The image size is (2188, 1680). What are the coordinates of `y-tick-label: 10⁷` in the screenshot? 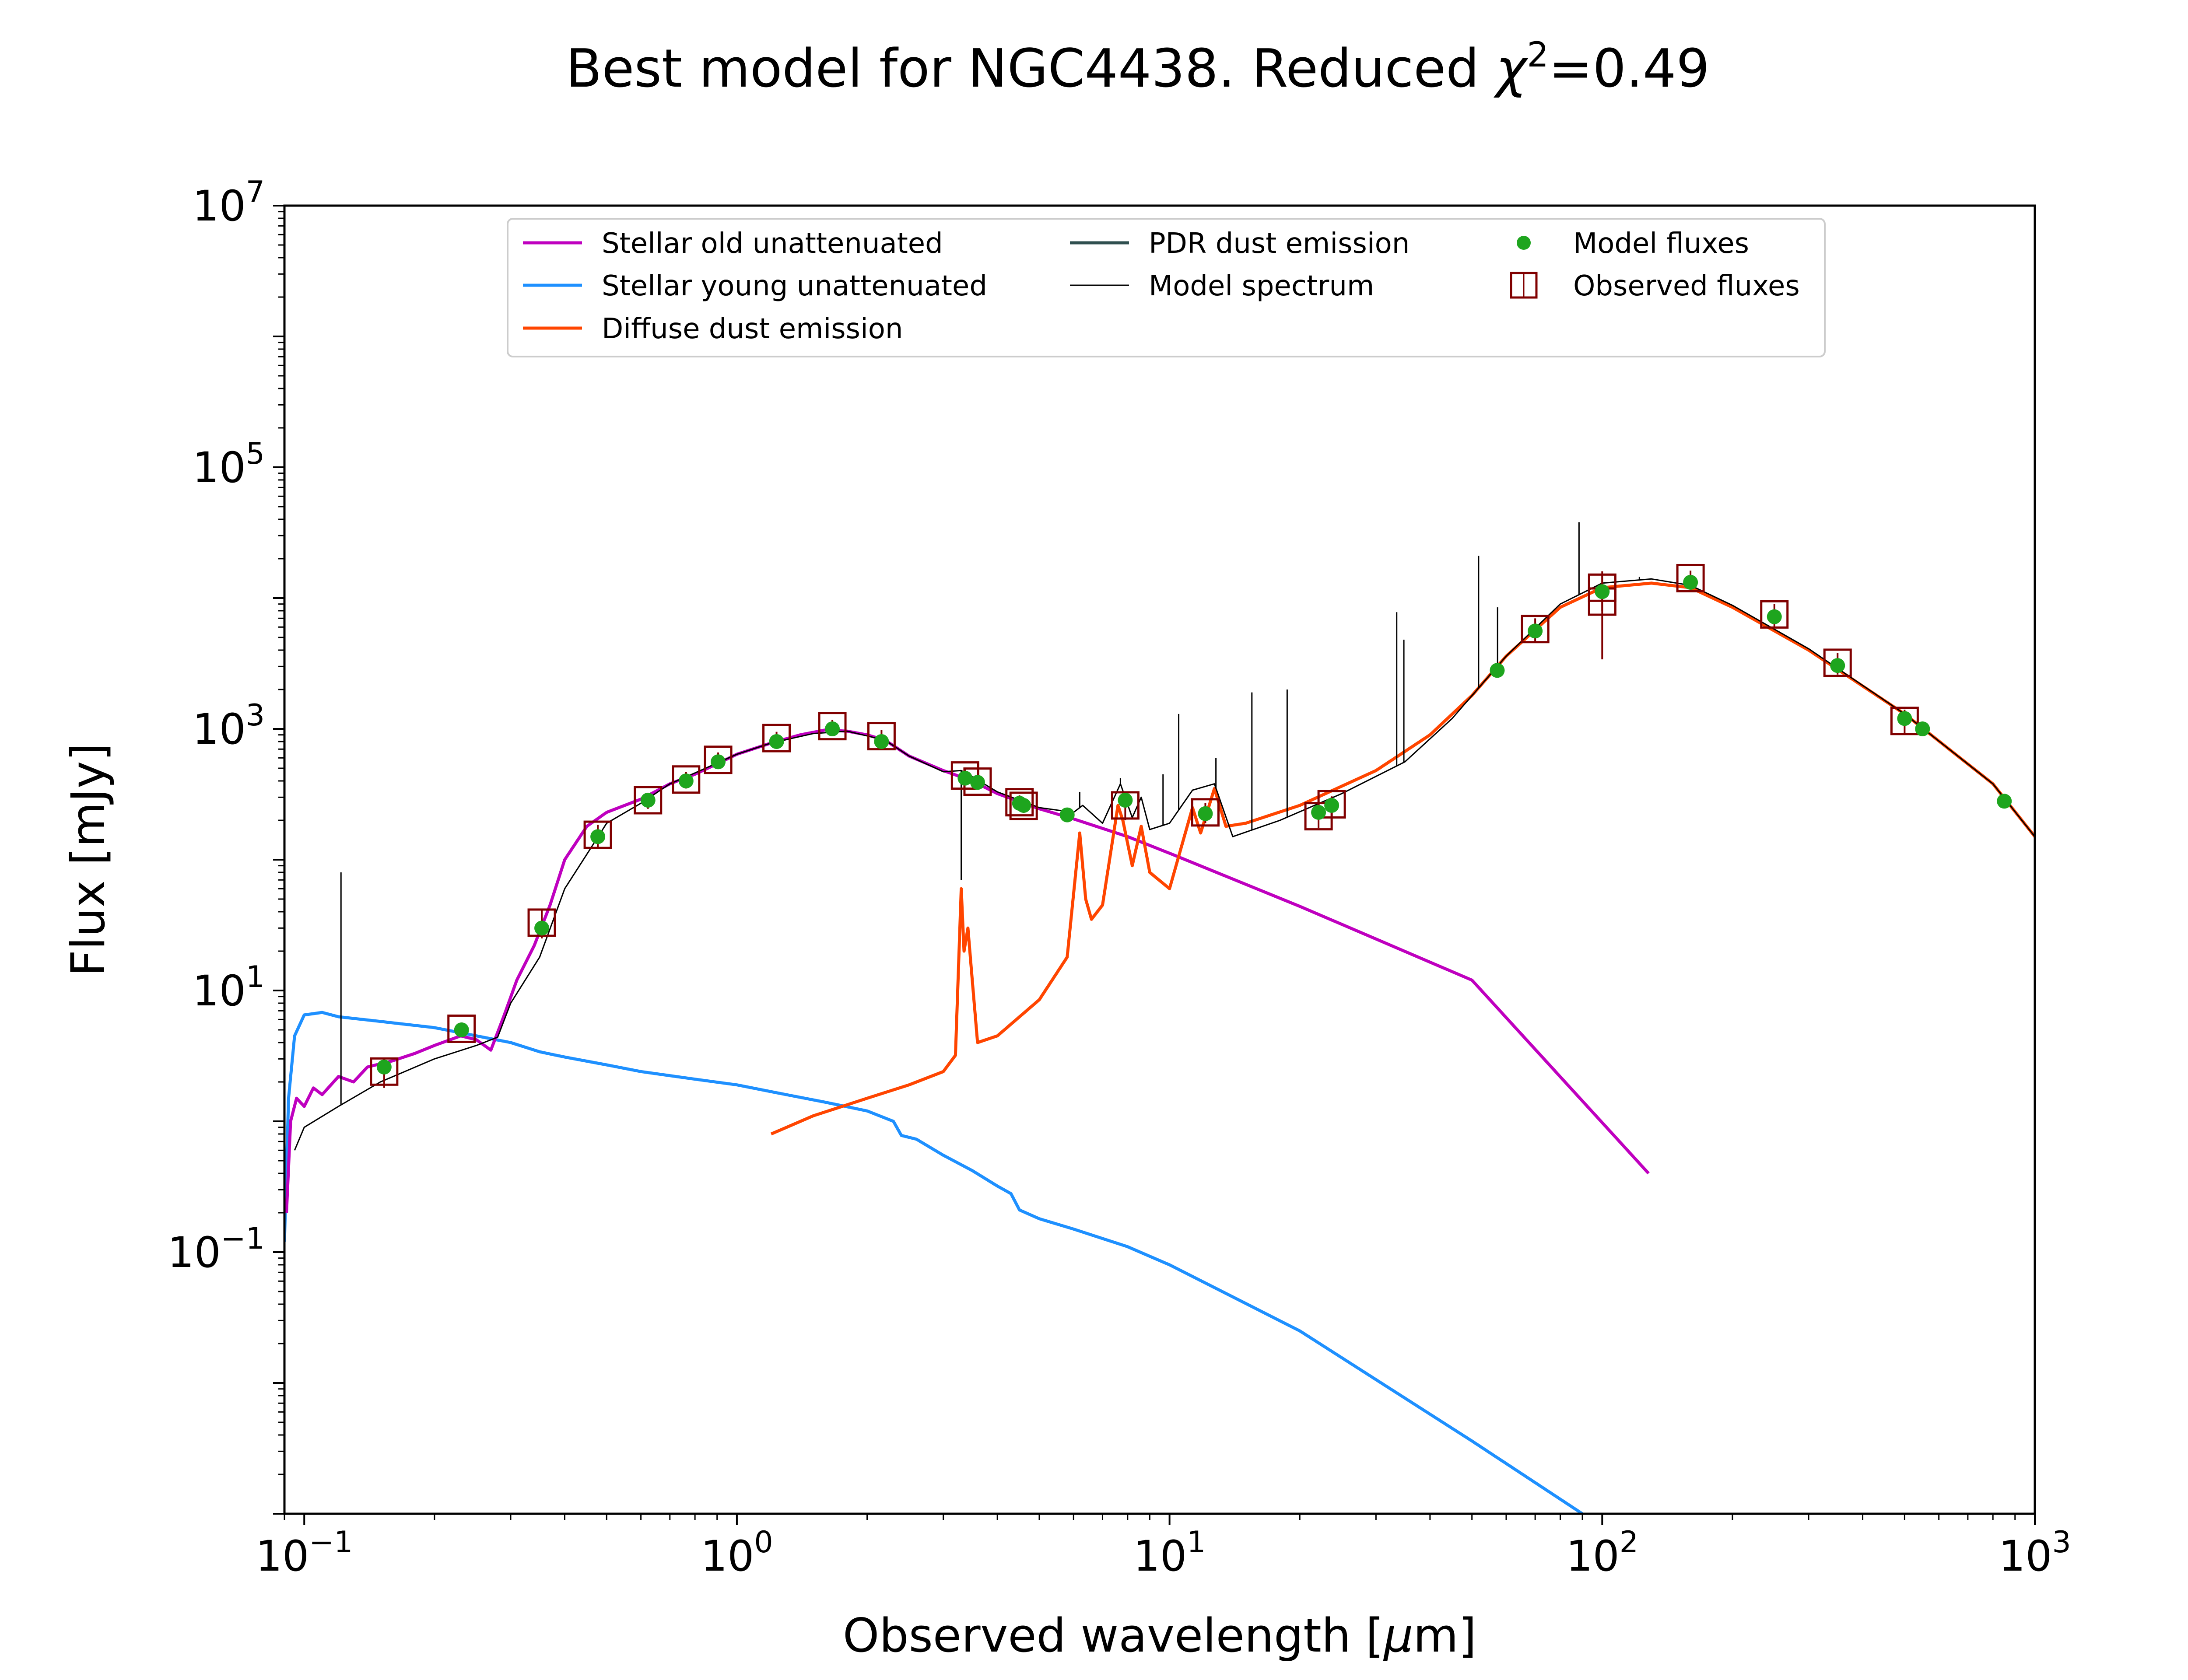 It's located at (229, 203).